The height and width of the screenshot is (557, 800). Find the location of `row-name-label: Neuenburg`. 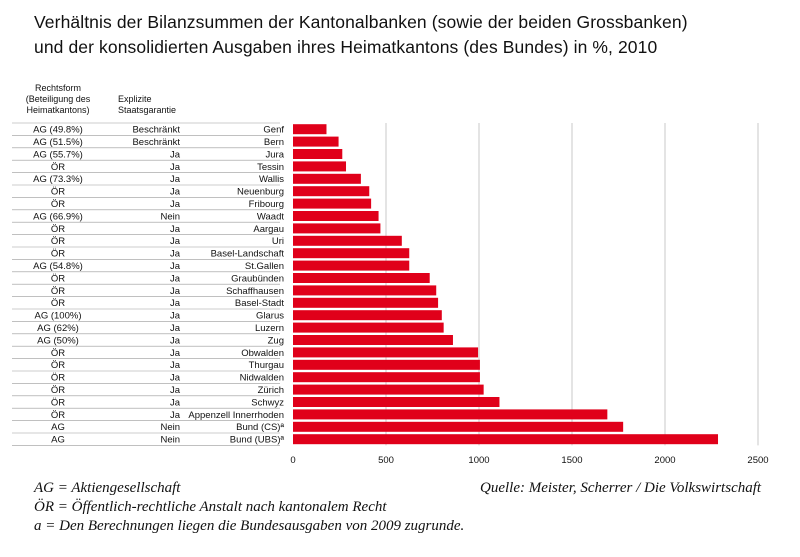

row-name-label: Neuenburg is located at coordinates (260, 192).